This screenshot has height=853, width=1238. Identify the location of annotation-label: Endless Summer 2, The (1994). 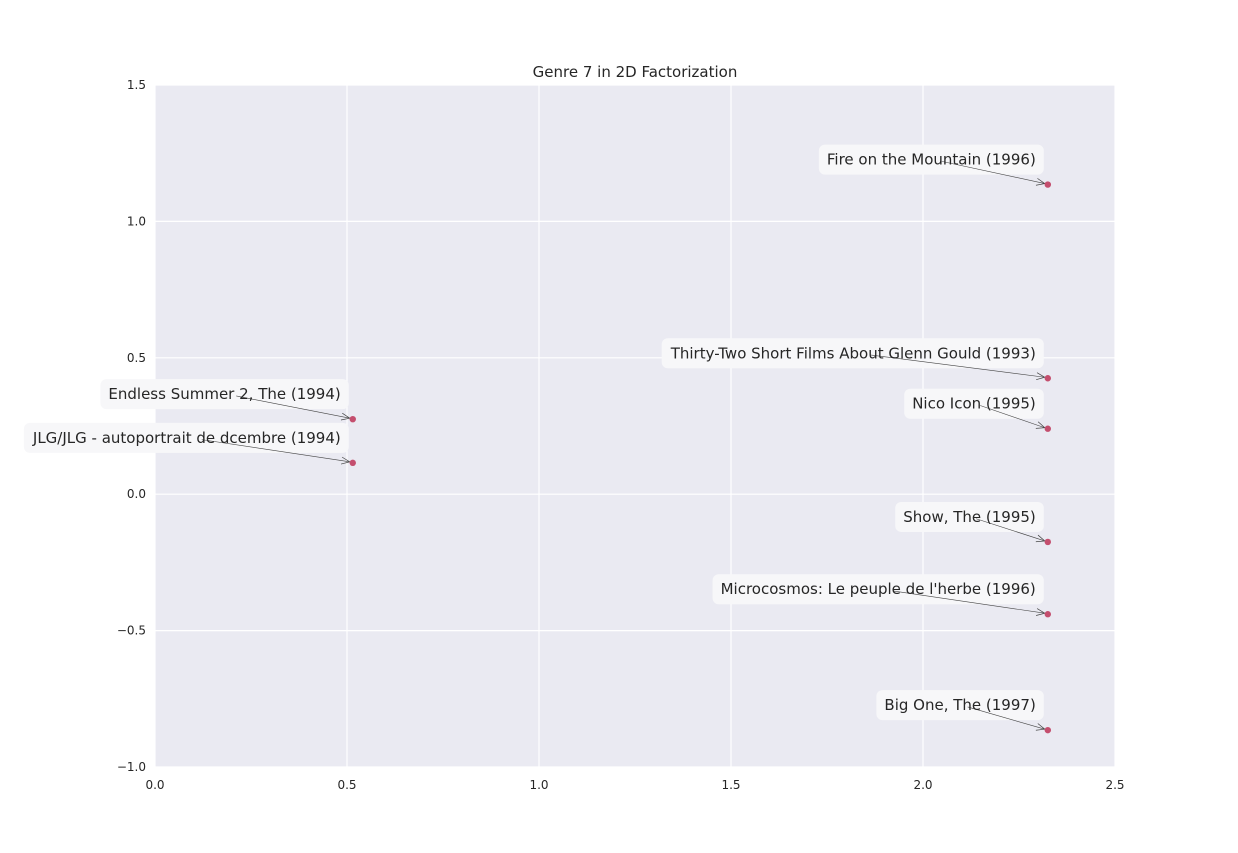
(224, 394).